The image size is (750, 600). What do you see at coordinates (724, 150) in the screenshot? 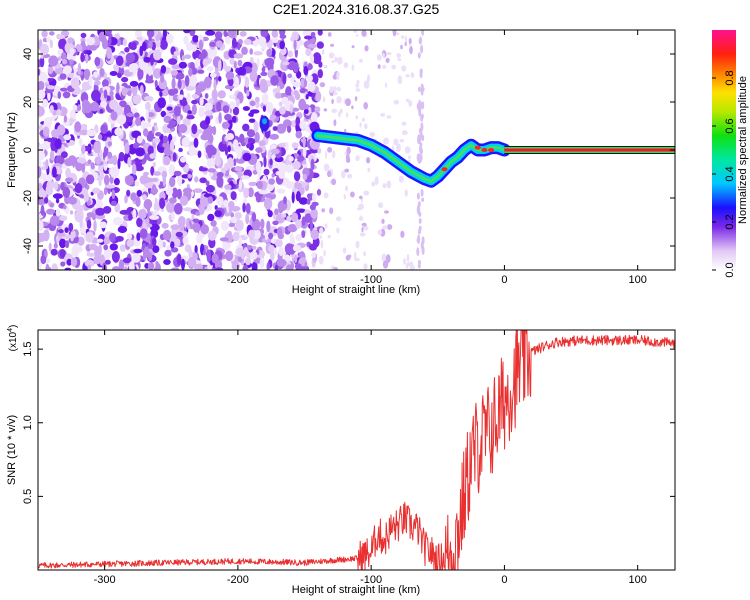
I see `colorbar-gradient` at bounding box center [724, 150].